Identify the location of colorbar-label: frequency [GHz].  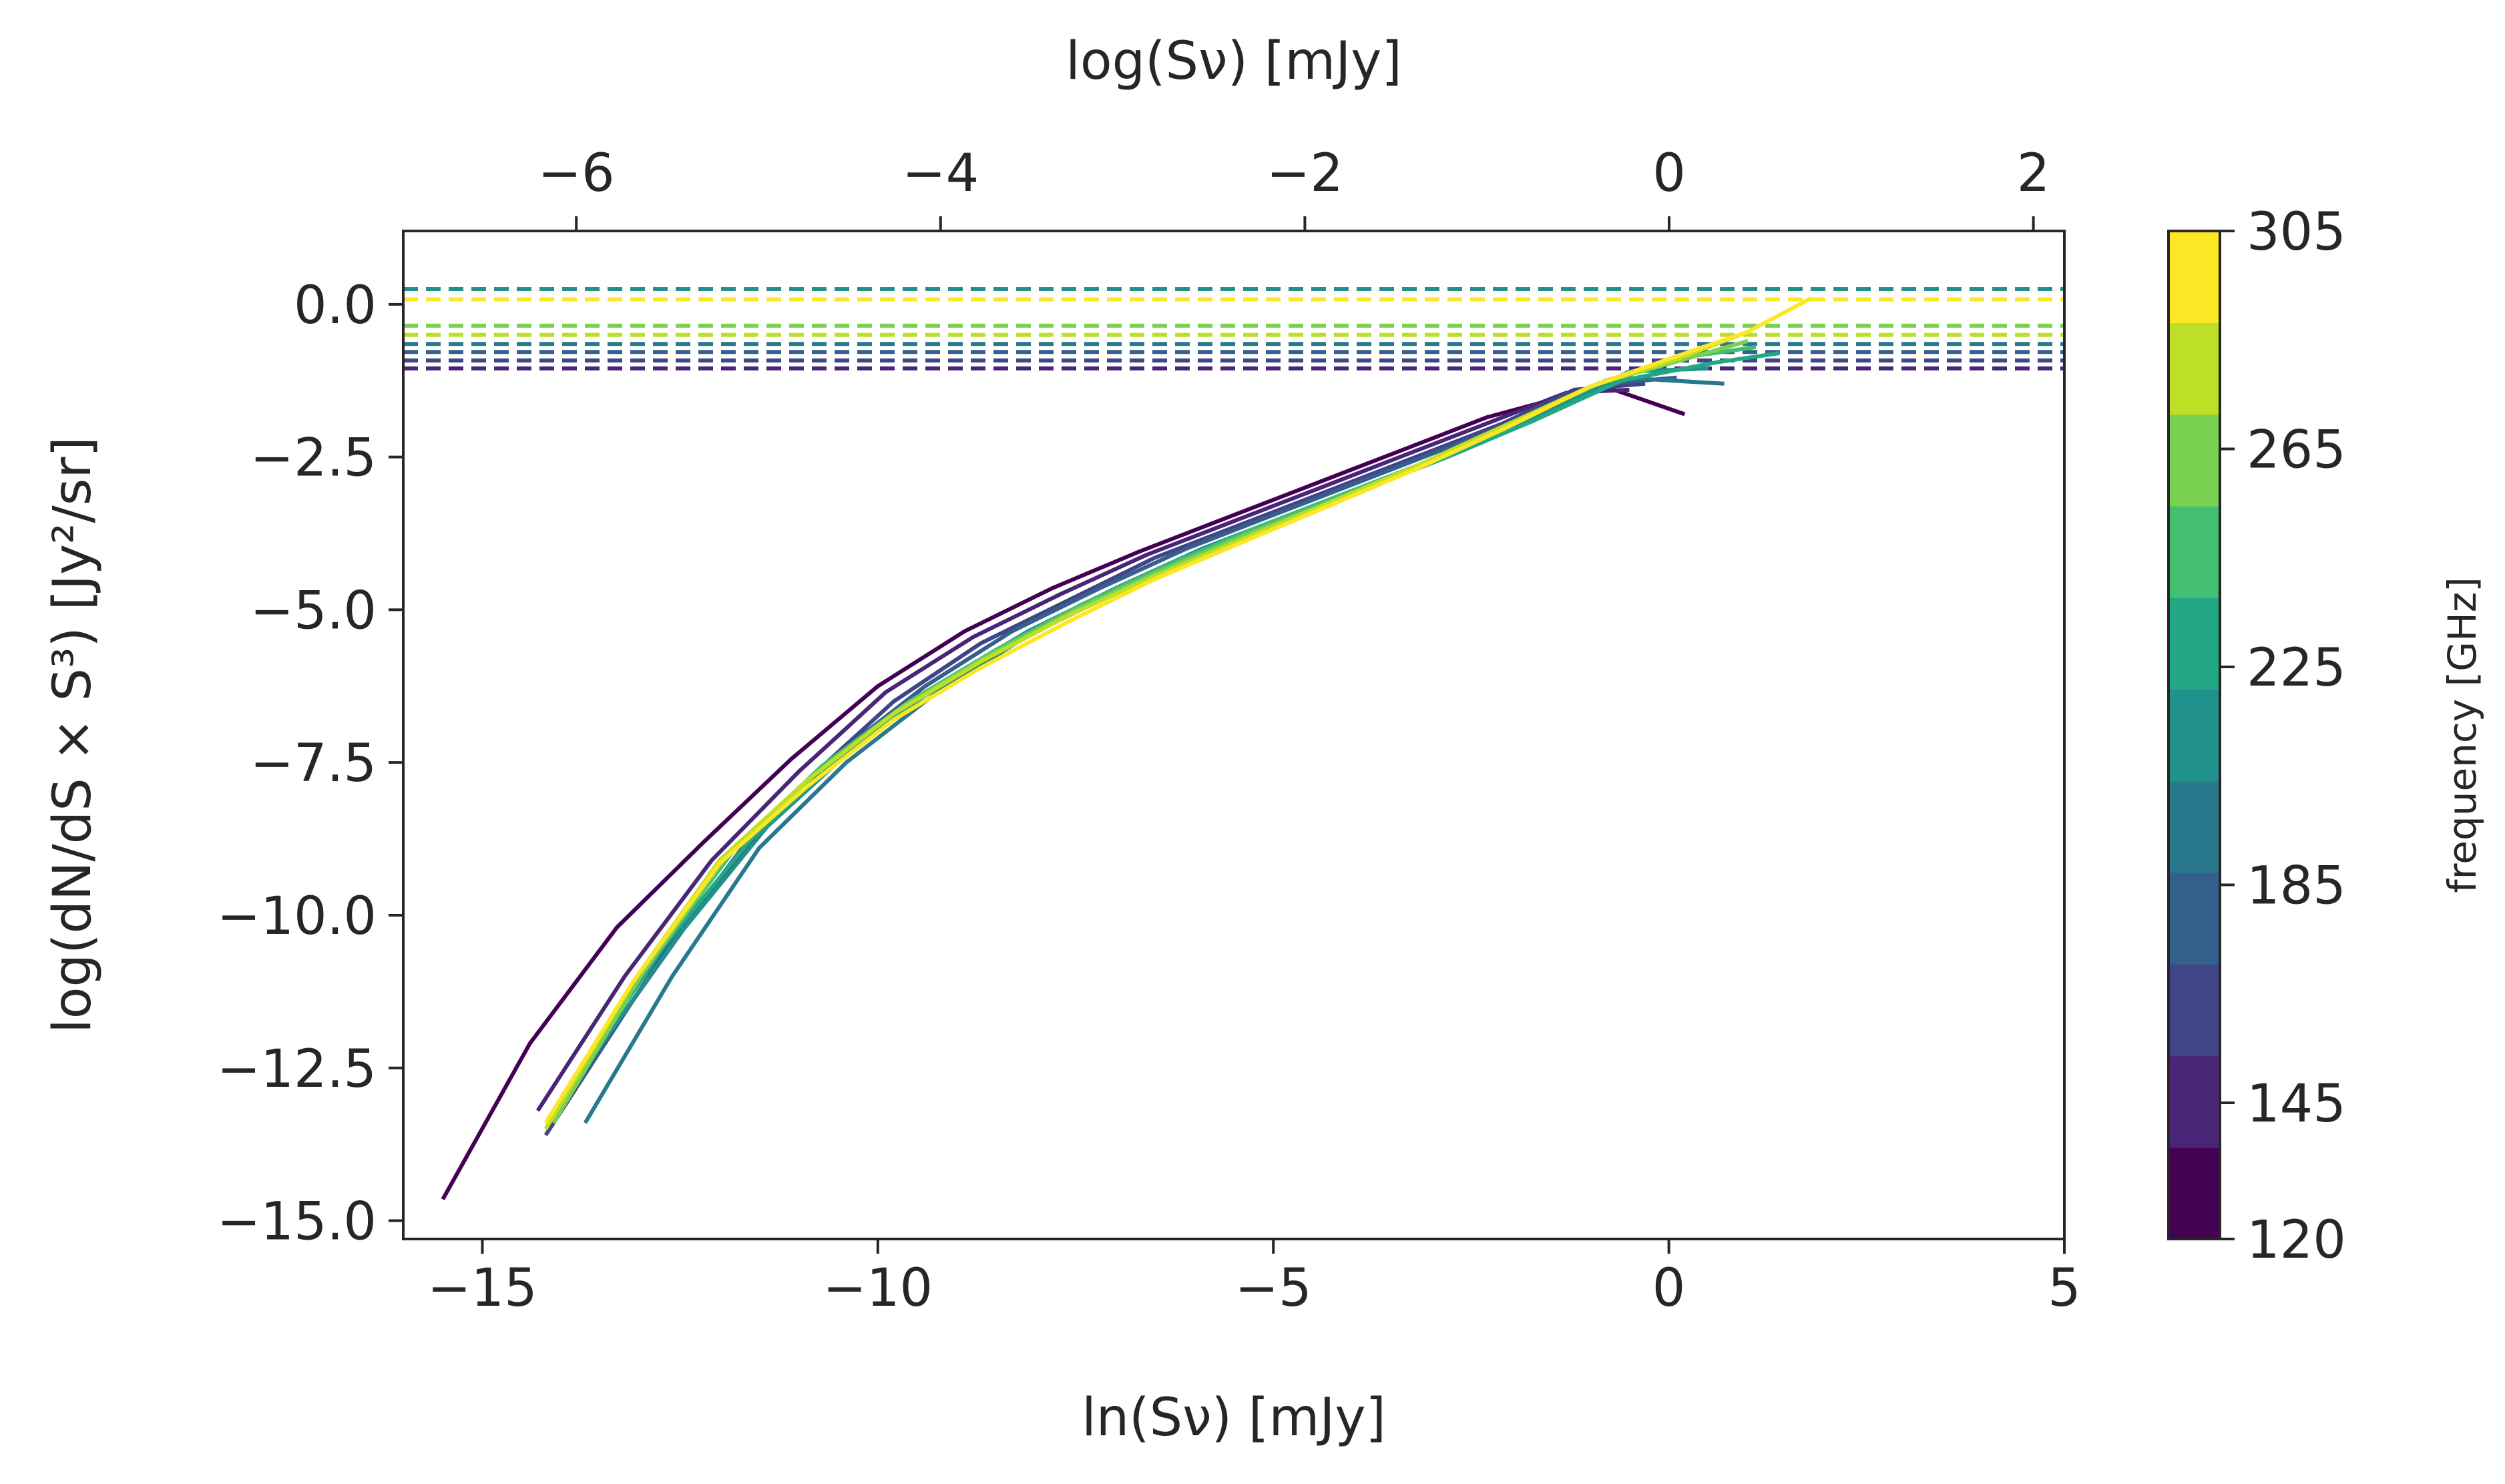
(2462, 735).